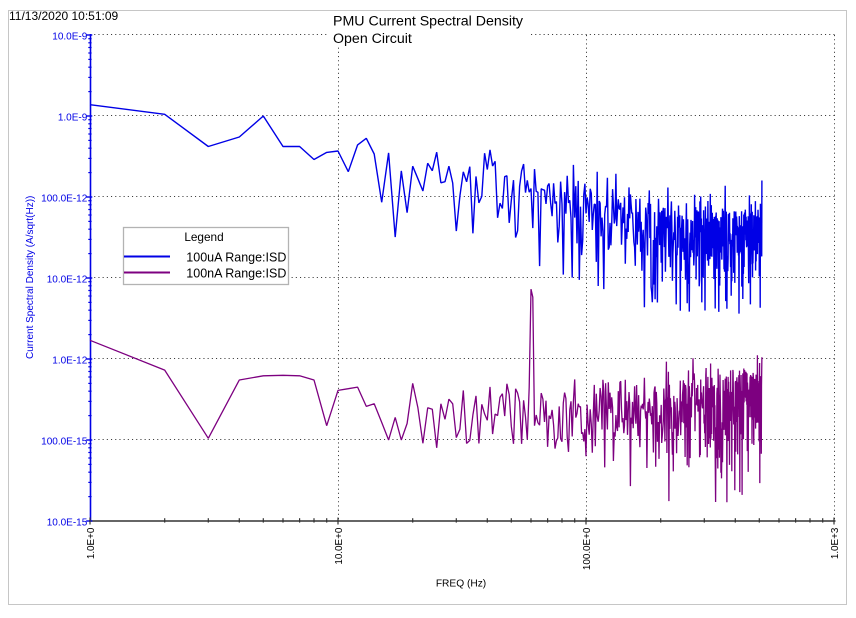 The width and height of the screenshot is (856, 618). What do you see at coordinates (73, 117) in the screenshot?
I see `svg-text: 1.0E-9` at bounding box center [73, 117].